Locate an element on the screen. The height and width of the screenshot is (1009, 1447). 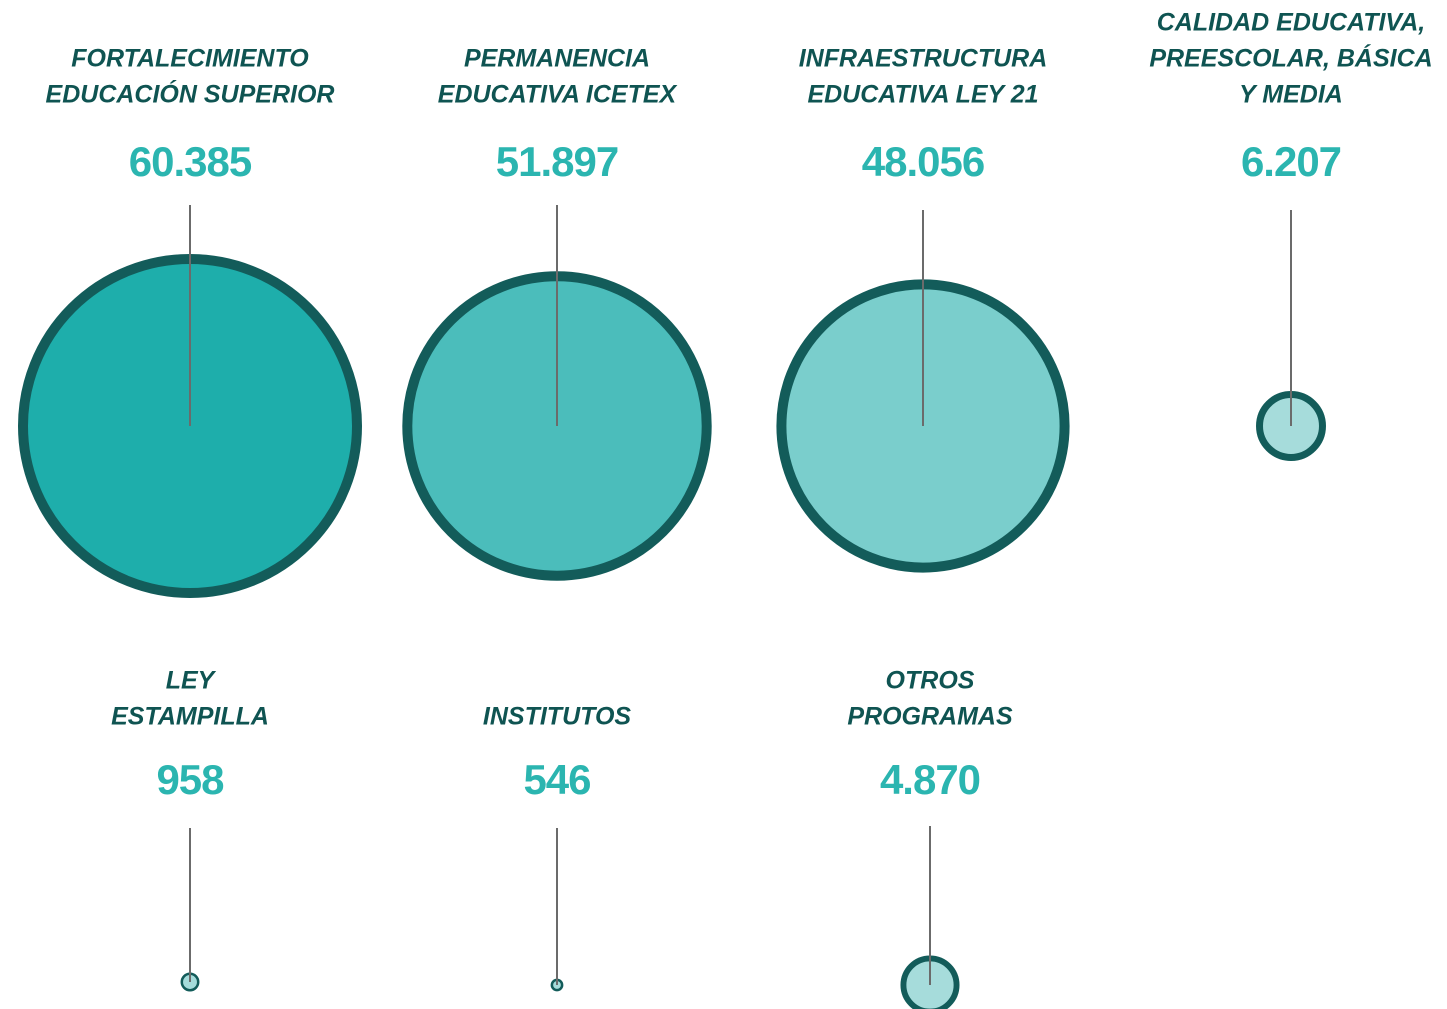
value-label: 546 is located at coordinates (556, 779).